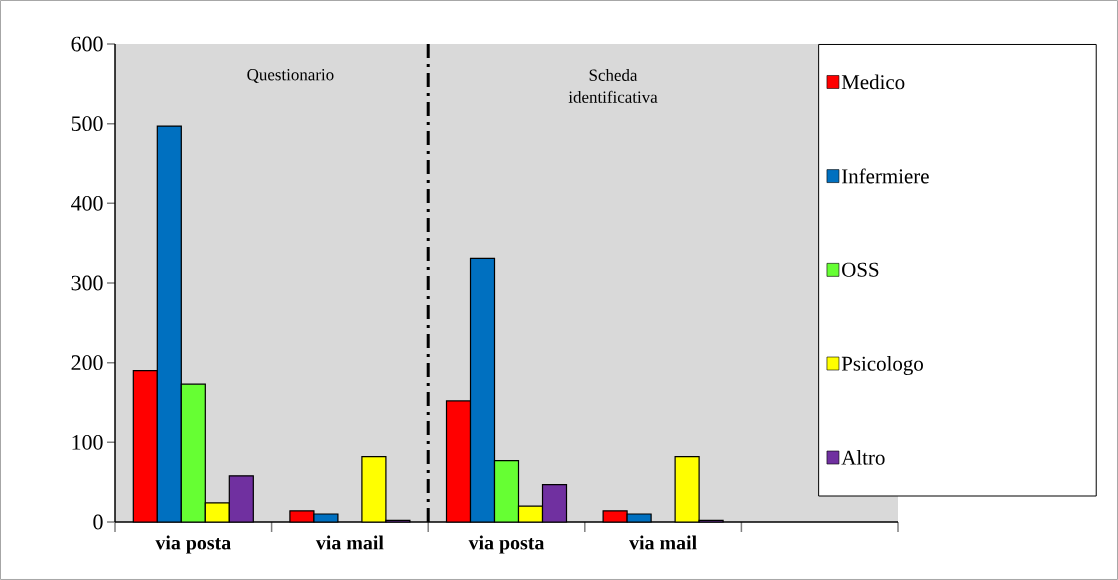  What do you see at coordinates (87, 44) in the screenshot?
I see `y-tick-label: 600` at bounding box center [87, 44].